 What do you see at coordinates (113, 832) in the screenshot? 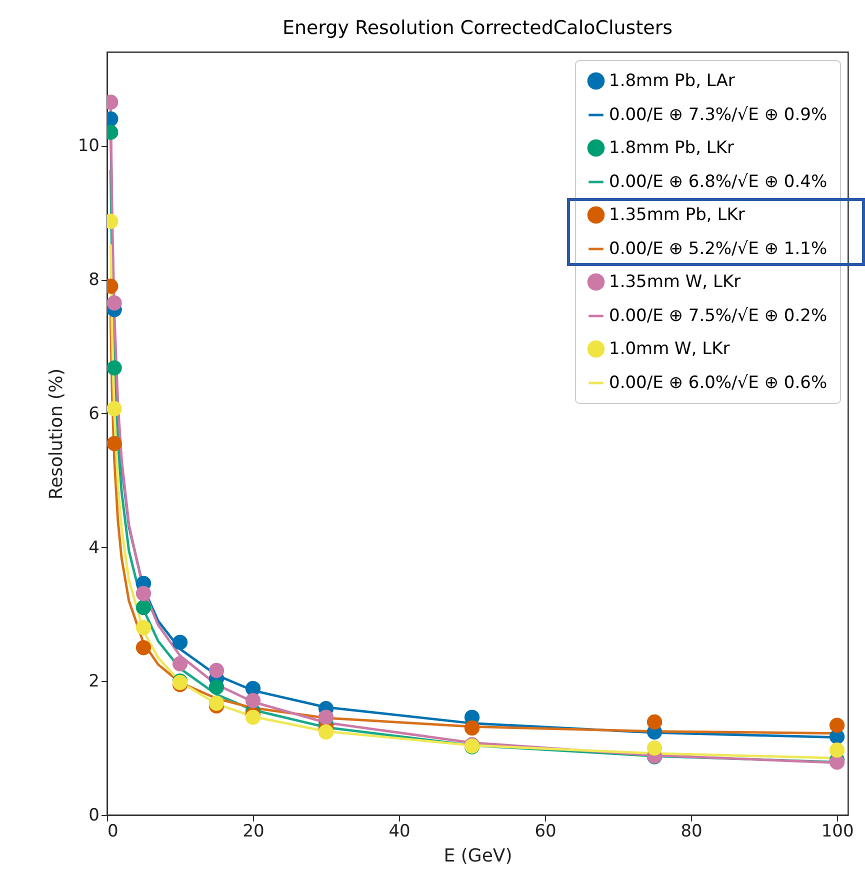
I see `x-tick-label: 0` at bounding box center [113, 832].